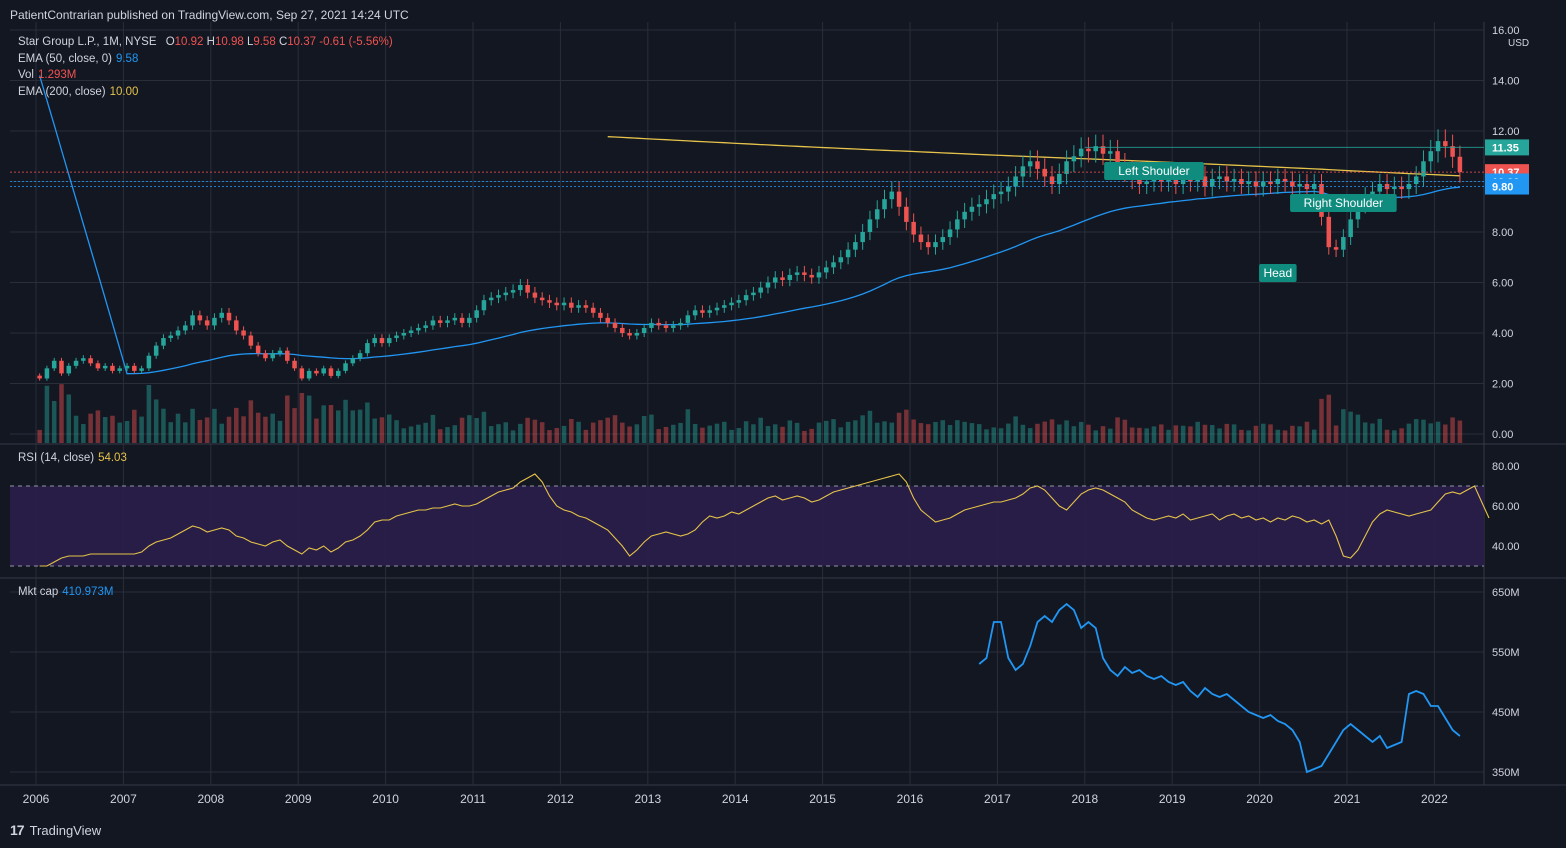 The height and width of the screenshot is (848, 1566). Describe the element at coordinates (1505, 148) in the screenshot. I see `price-axis-badge-text: 11.35` at that location.